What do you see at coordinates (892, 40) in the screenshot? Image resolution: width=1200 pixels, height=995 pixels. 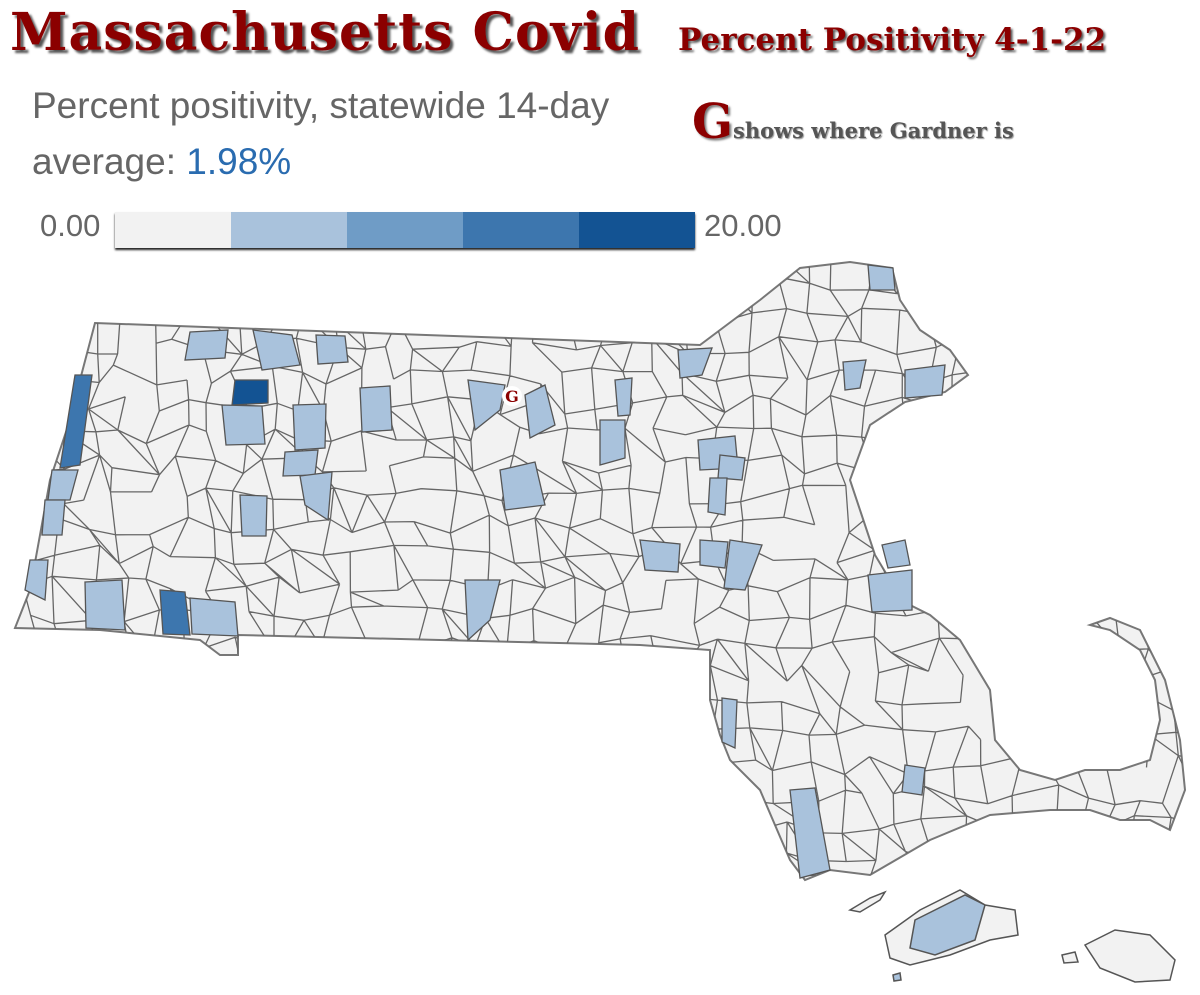 I see `map-subtitle: Percent Positivity 4-1-22` at bounding box center [892, 40].